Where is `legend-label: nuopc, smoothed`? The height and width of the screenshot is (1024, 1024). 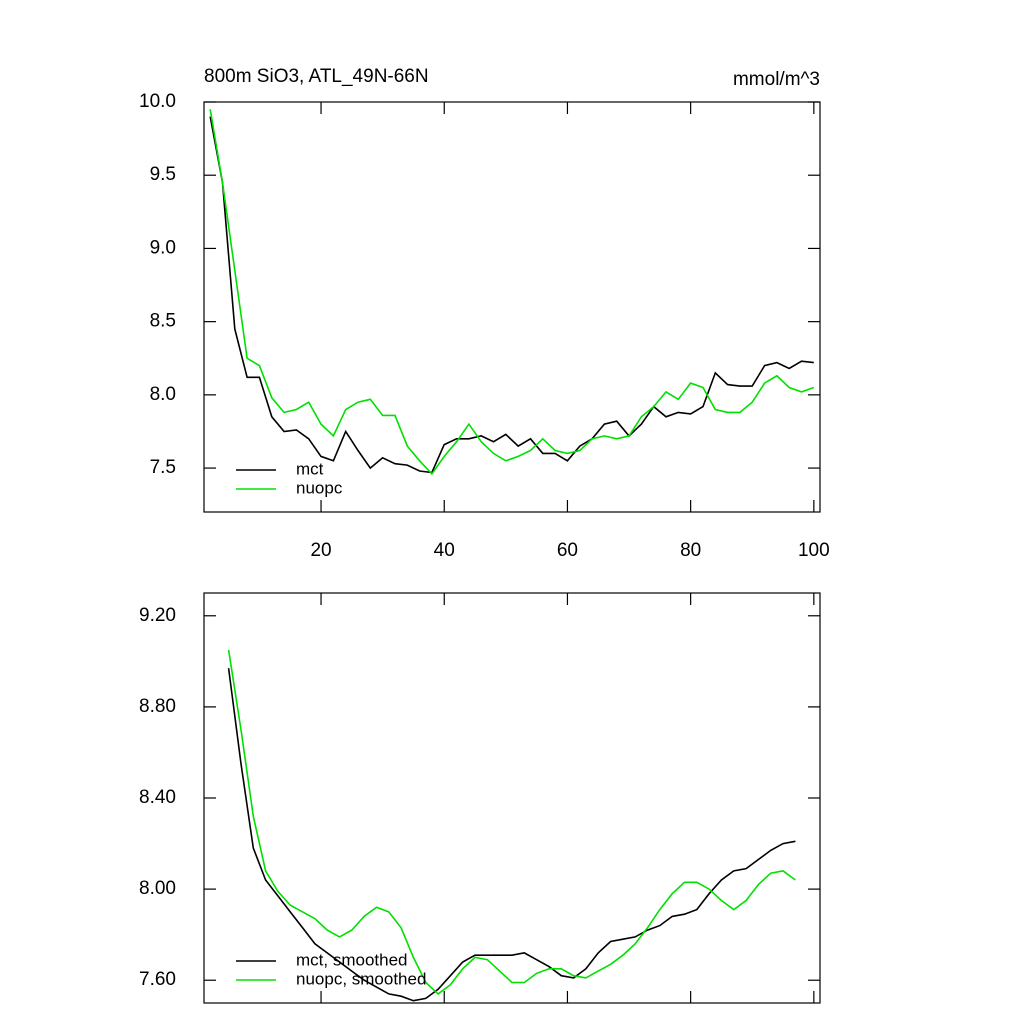
legend-label: nuopc, smoothed is located at coordinates (361, 978).